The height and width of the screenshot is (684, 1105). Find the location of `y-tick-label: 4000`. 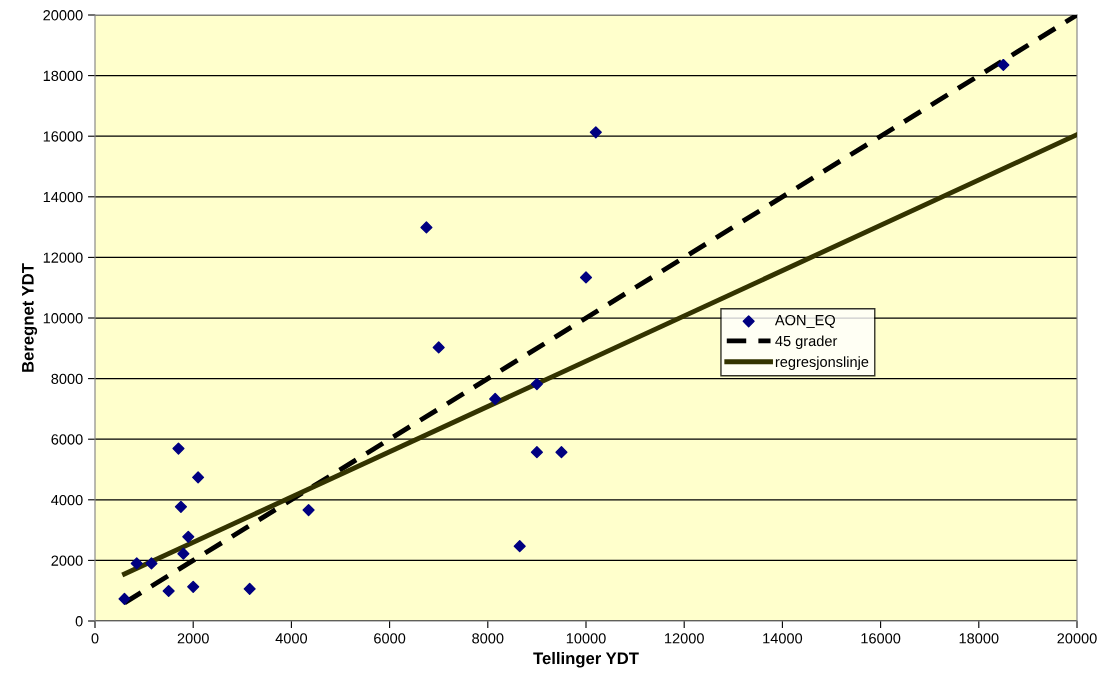

y-tick-label: 4000 is located at coordinates (67, 500).